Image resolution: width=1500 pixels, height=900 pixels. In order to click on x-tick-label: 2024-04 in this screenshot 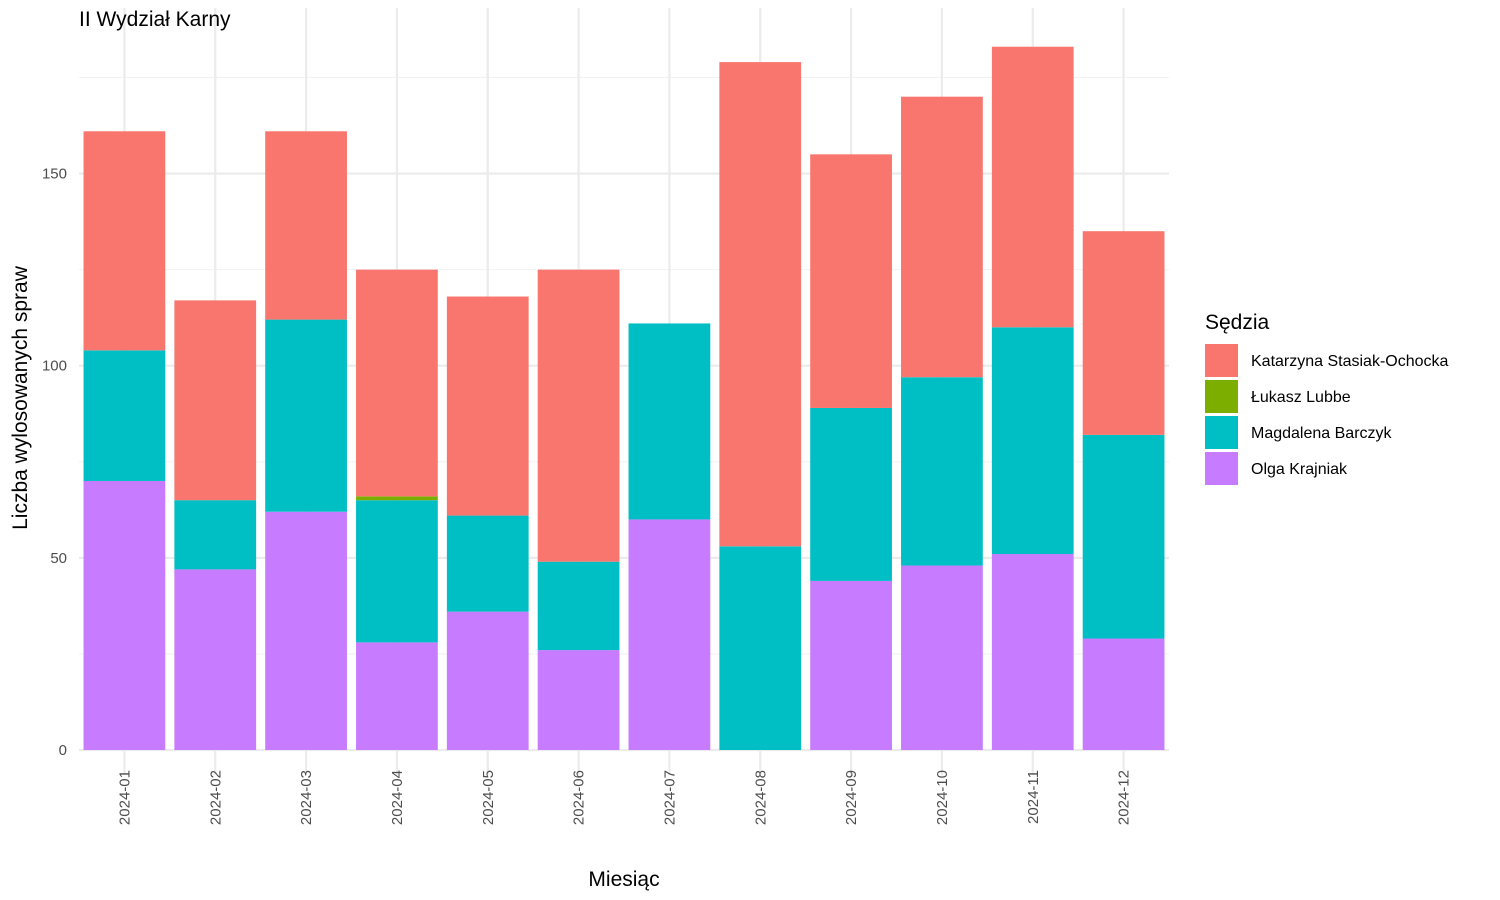, I will do `click(397, 797)`.